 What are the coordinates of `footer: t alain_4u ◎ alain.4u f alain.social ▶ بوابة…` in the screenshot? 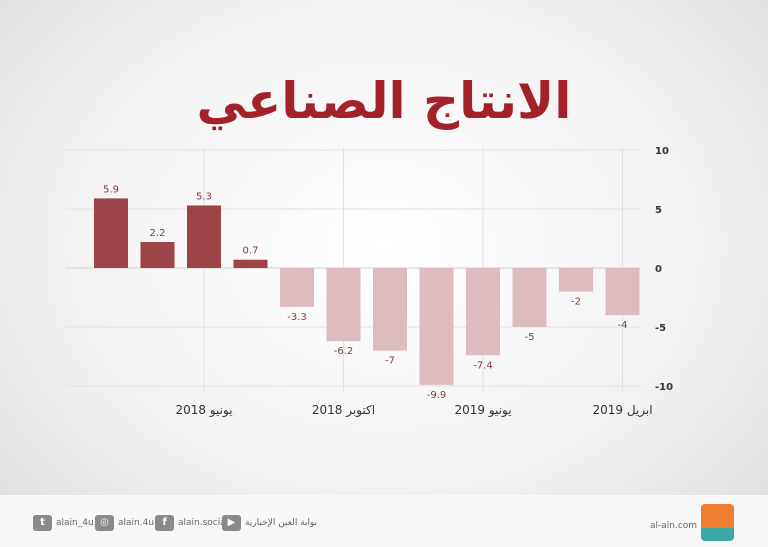 It's located at (384, 521).